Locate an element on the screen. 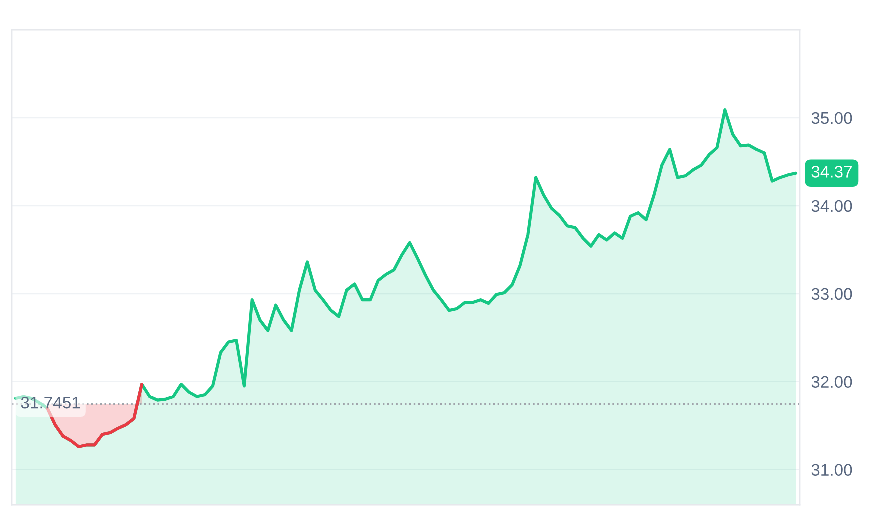  y-tick-label: 32.00 is located at coordinates (832, 382).